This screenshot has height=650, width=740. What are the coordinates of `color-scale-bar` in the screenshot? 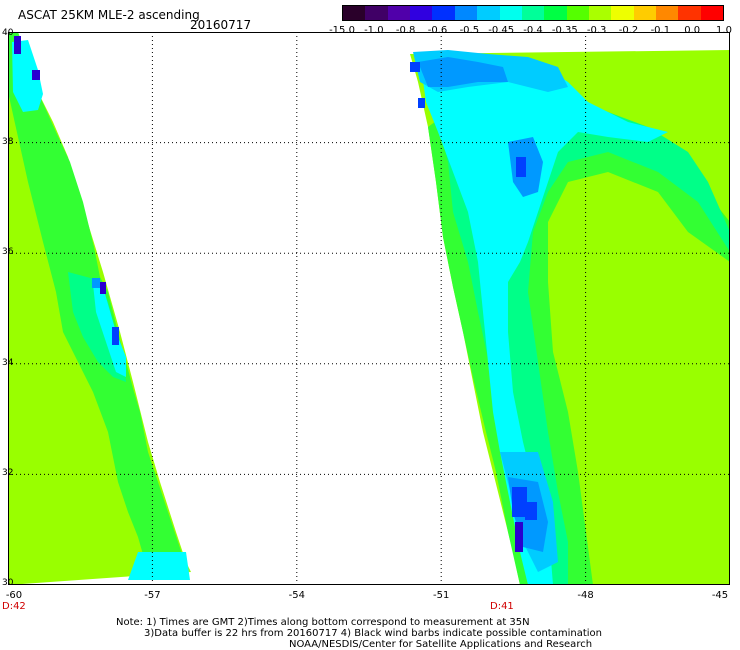 It's located at (533, 13).